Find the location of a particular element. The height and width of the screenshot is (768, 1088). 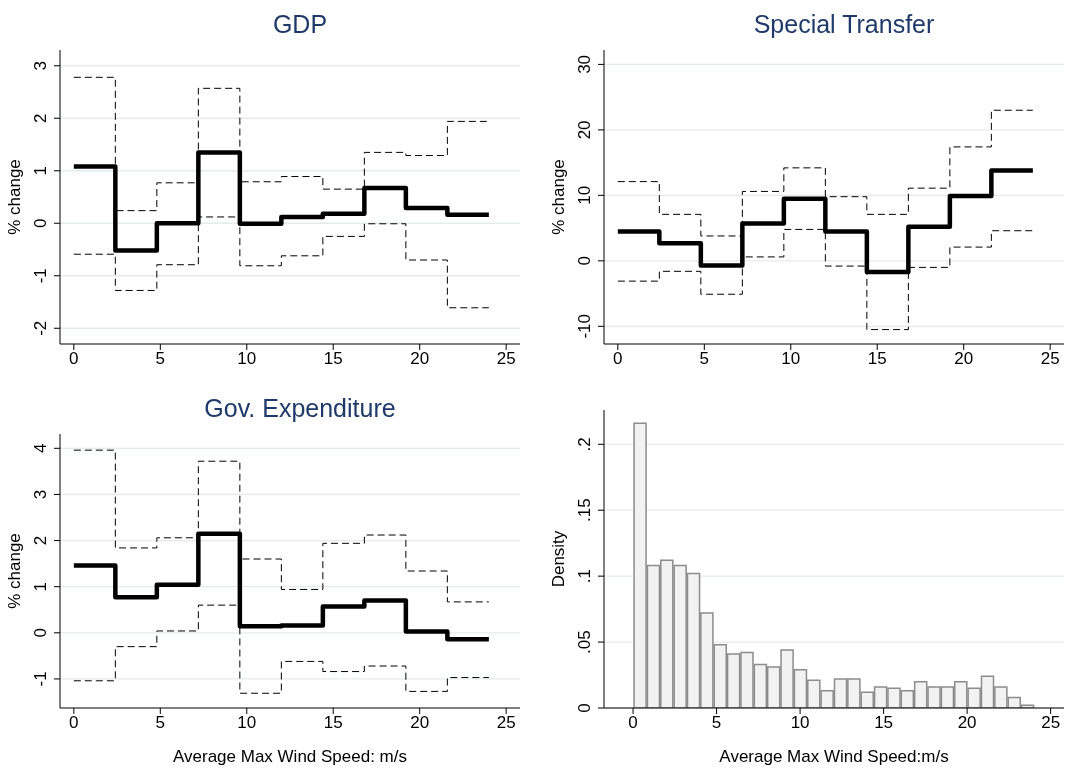

y-tick-label: 4 is located at coordinates (40, 448).